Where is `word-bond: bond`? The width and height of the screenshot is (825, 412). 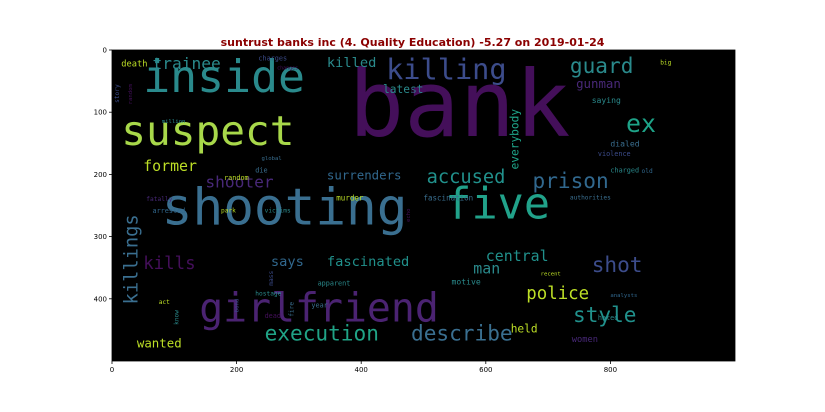
word-bond: bond is located at coordinates (238, 305).